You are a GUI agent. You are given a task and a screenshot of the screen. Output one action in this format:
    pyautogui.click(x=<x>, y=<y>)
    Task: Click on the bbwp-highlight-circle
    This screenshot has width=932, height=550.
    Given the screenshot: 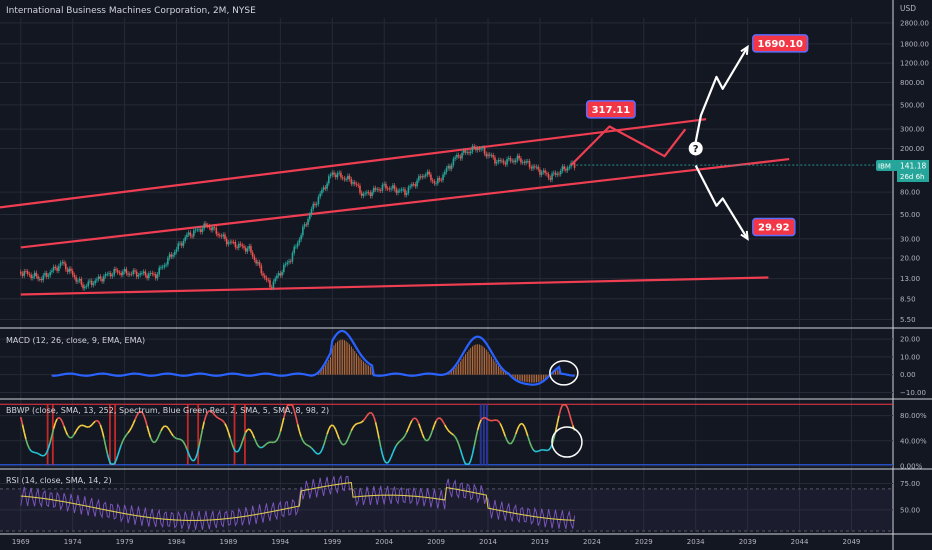 What is the action you would take?
    pyautogui.click(x=567, y=442)
    